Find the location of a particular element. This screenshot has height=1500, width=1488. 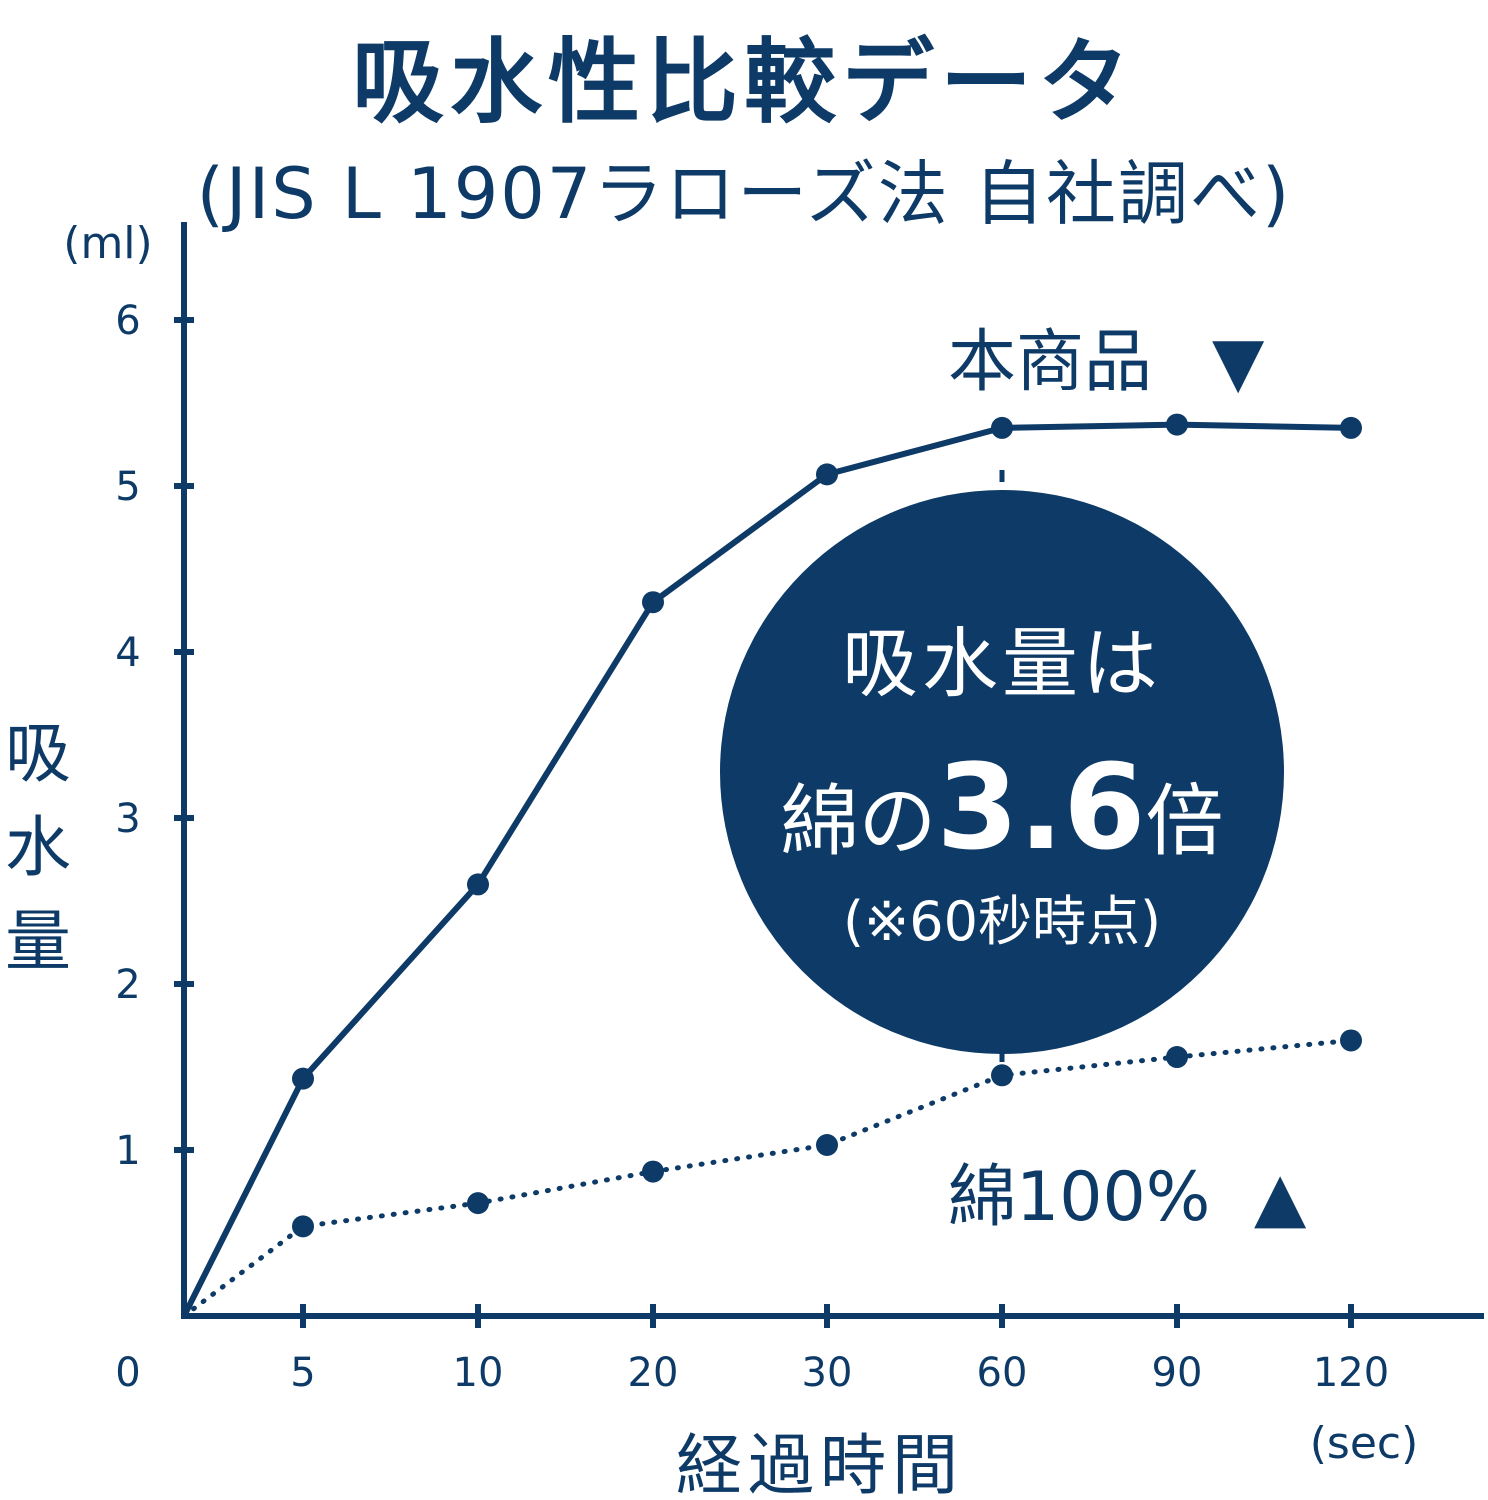

legend-product-label: 本商品 is located at coordinates (1050, 362).